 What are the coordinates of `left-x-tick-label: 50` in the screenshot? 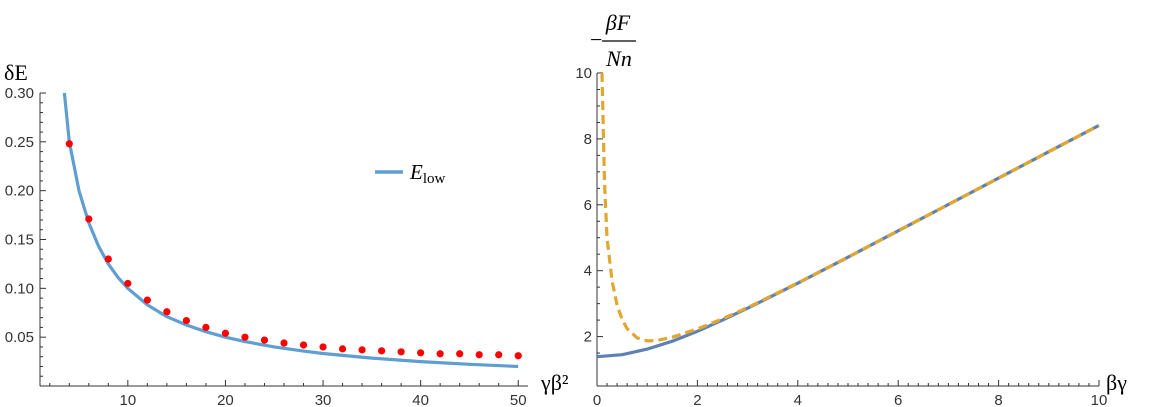 It's located at (518, 399).